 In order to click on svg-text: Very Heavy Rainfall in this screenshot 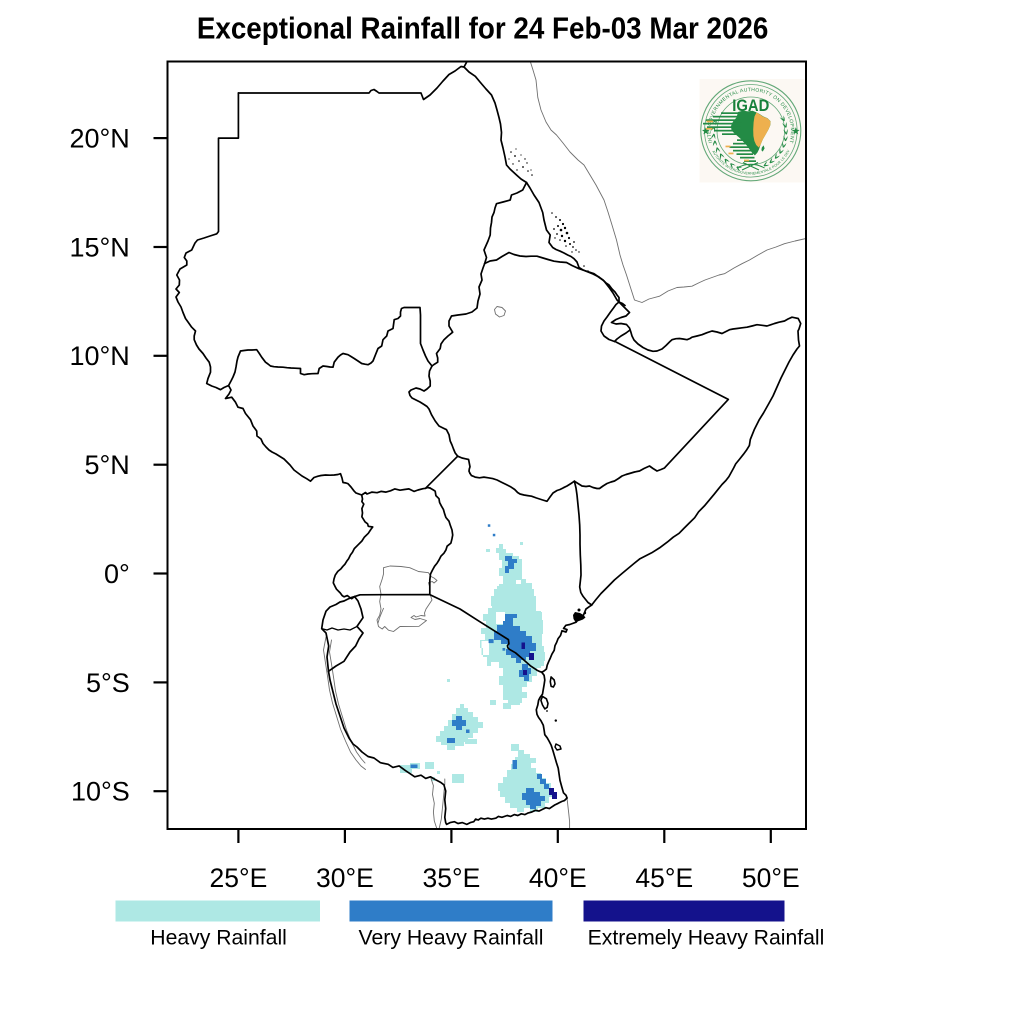, I will do `click(451, 938)`.